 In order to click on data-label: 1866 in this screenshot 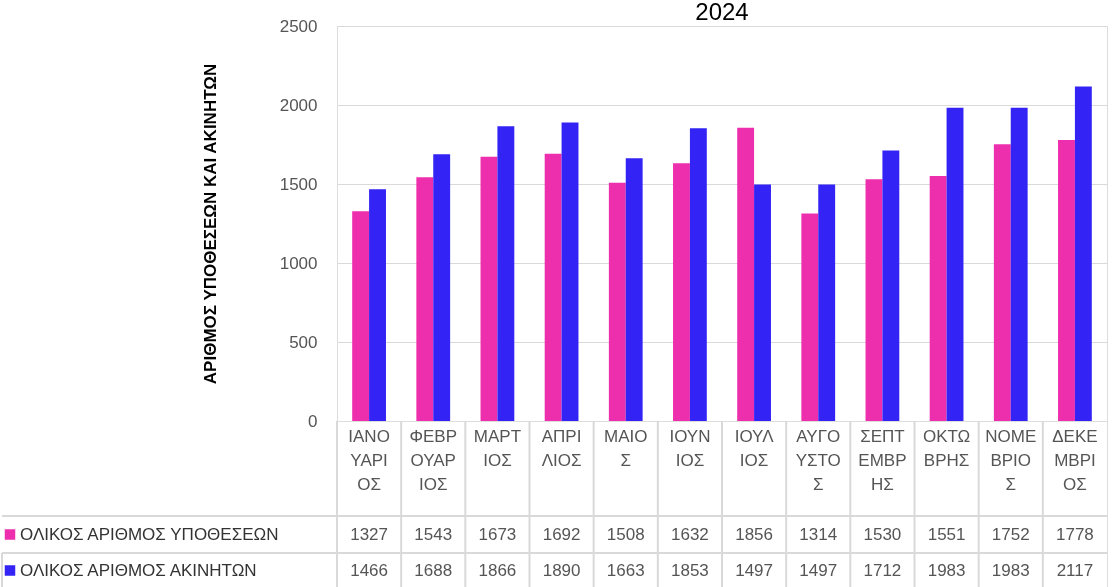, I will do `click(497, 570)`.